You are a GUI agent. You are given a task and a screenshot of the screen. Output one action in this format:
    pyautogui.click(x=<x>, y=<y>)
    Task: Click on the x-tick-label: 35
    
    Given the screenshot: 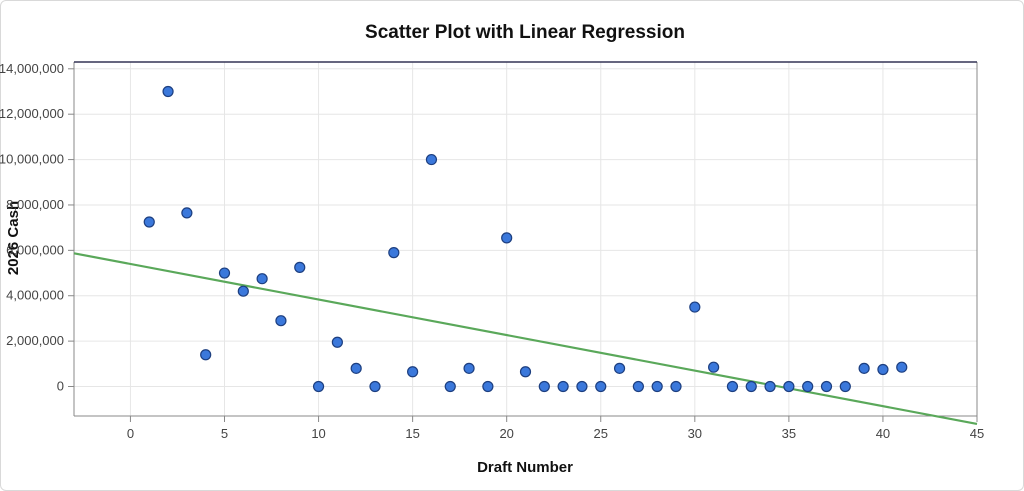 What is the action you would take?
    pyautogui.click(x=789, y=433)
    